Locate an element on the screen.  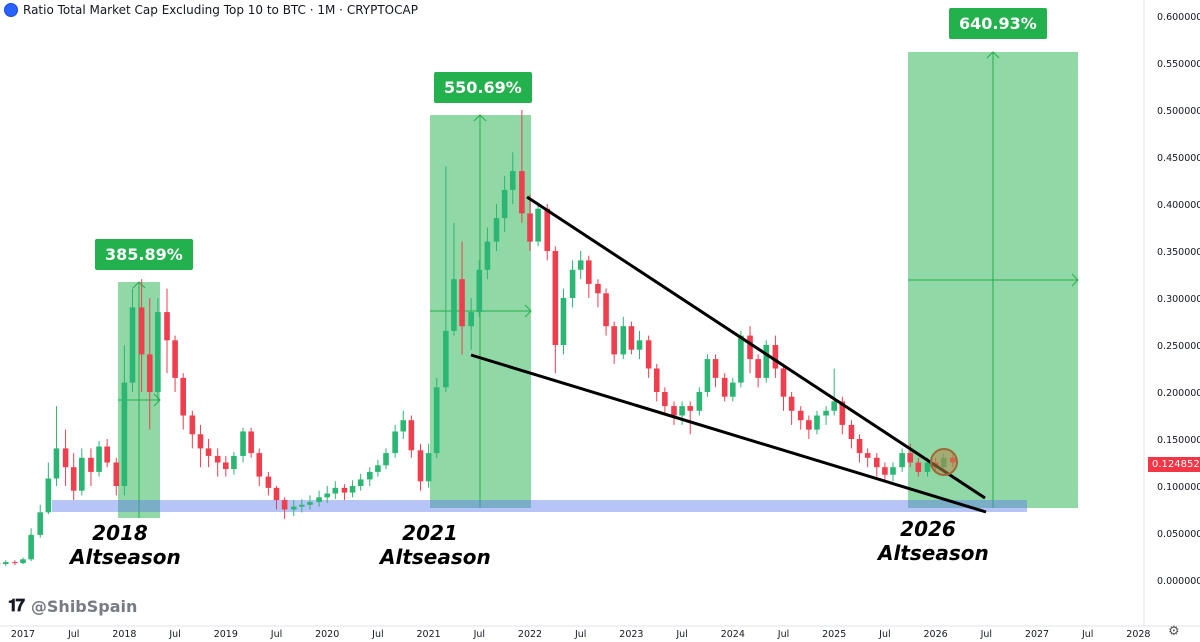
time-tick-label: 2024 is located at coordinates (733, 634).